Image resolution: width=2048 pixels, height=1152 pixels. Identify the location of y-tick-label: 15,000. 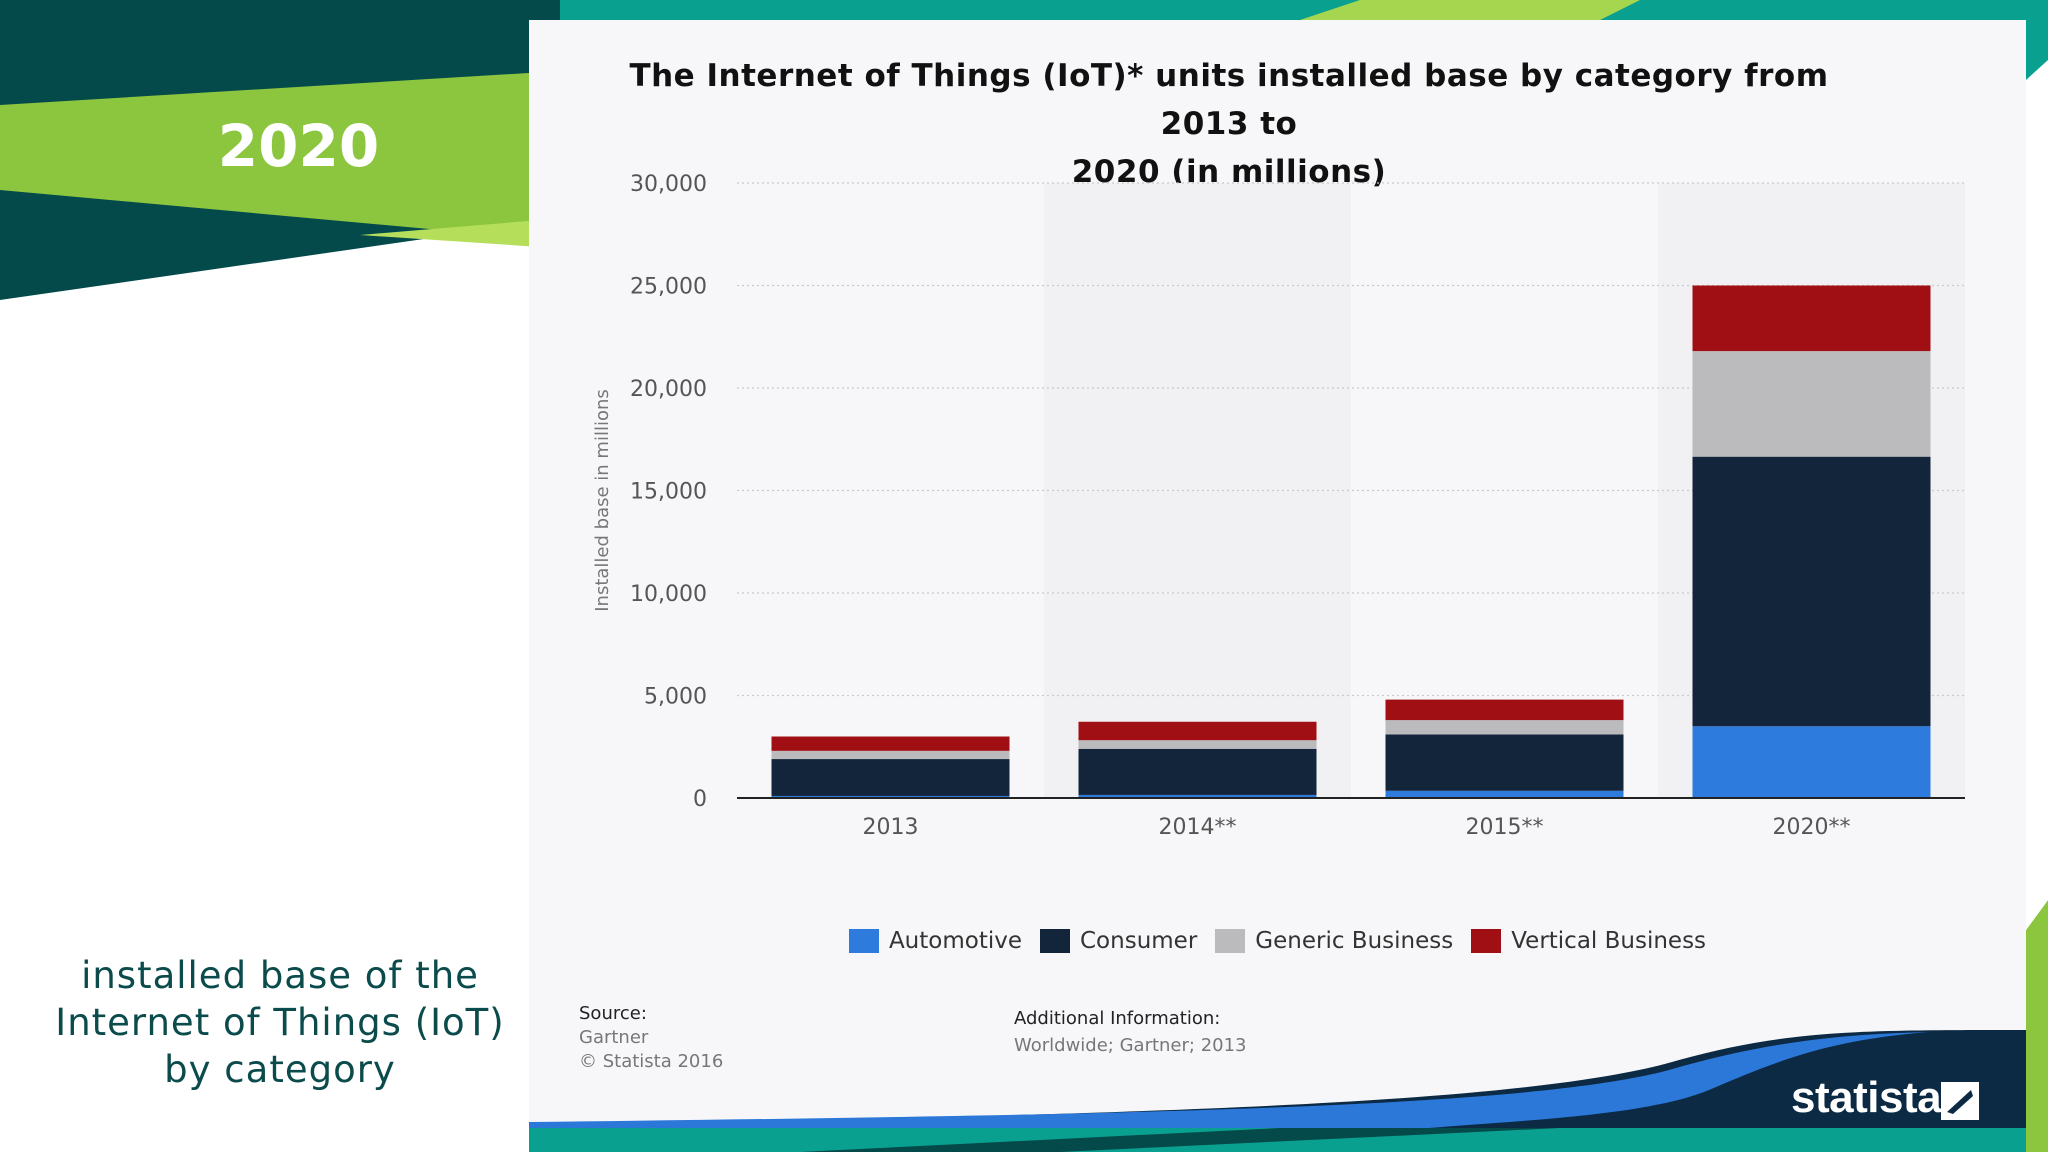
(668, 492).